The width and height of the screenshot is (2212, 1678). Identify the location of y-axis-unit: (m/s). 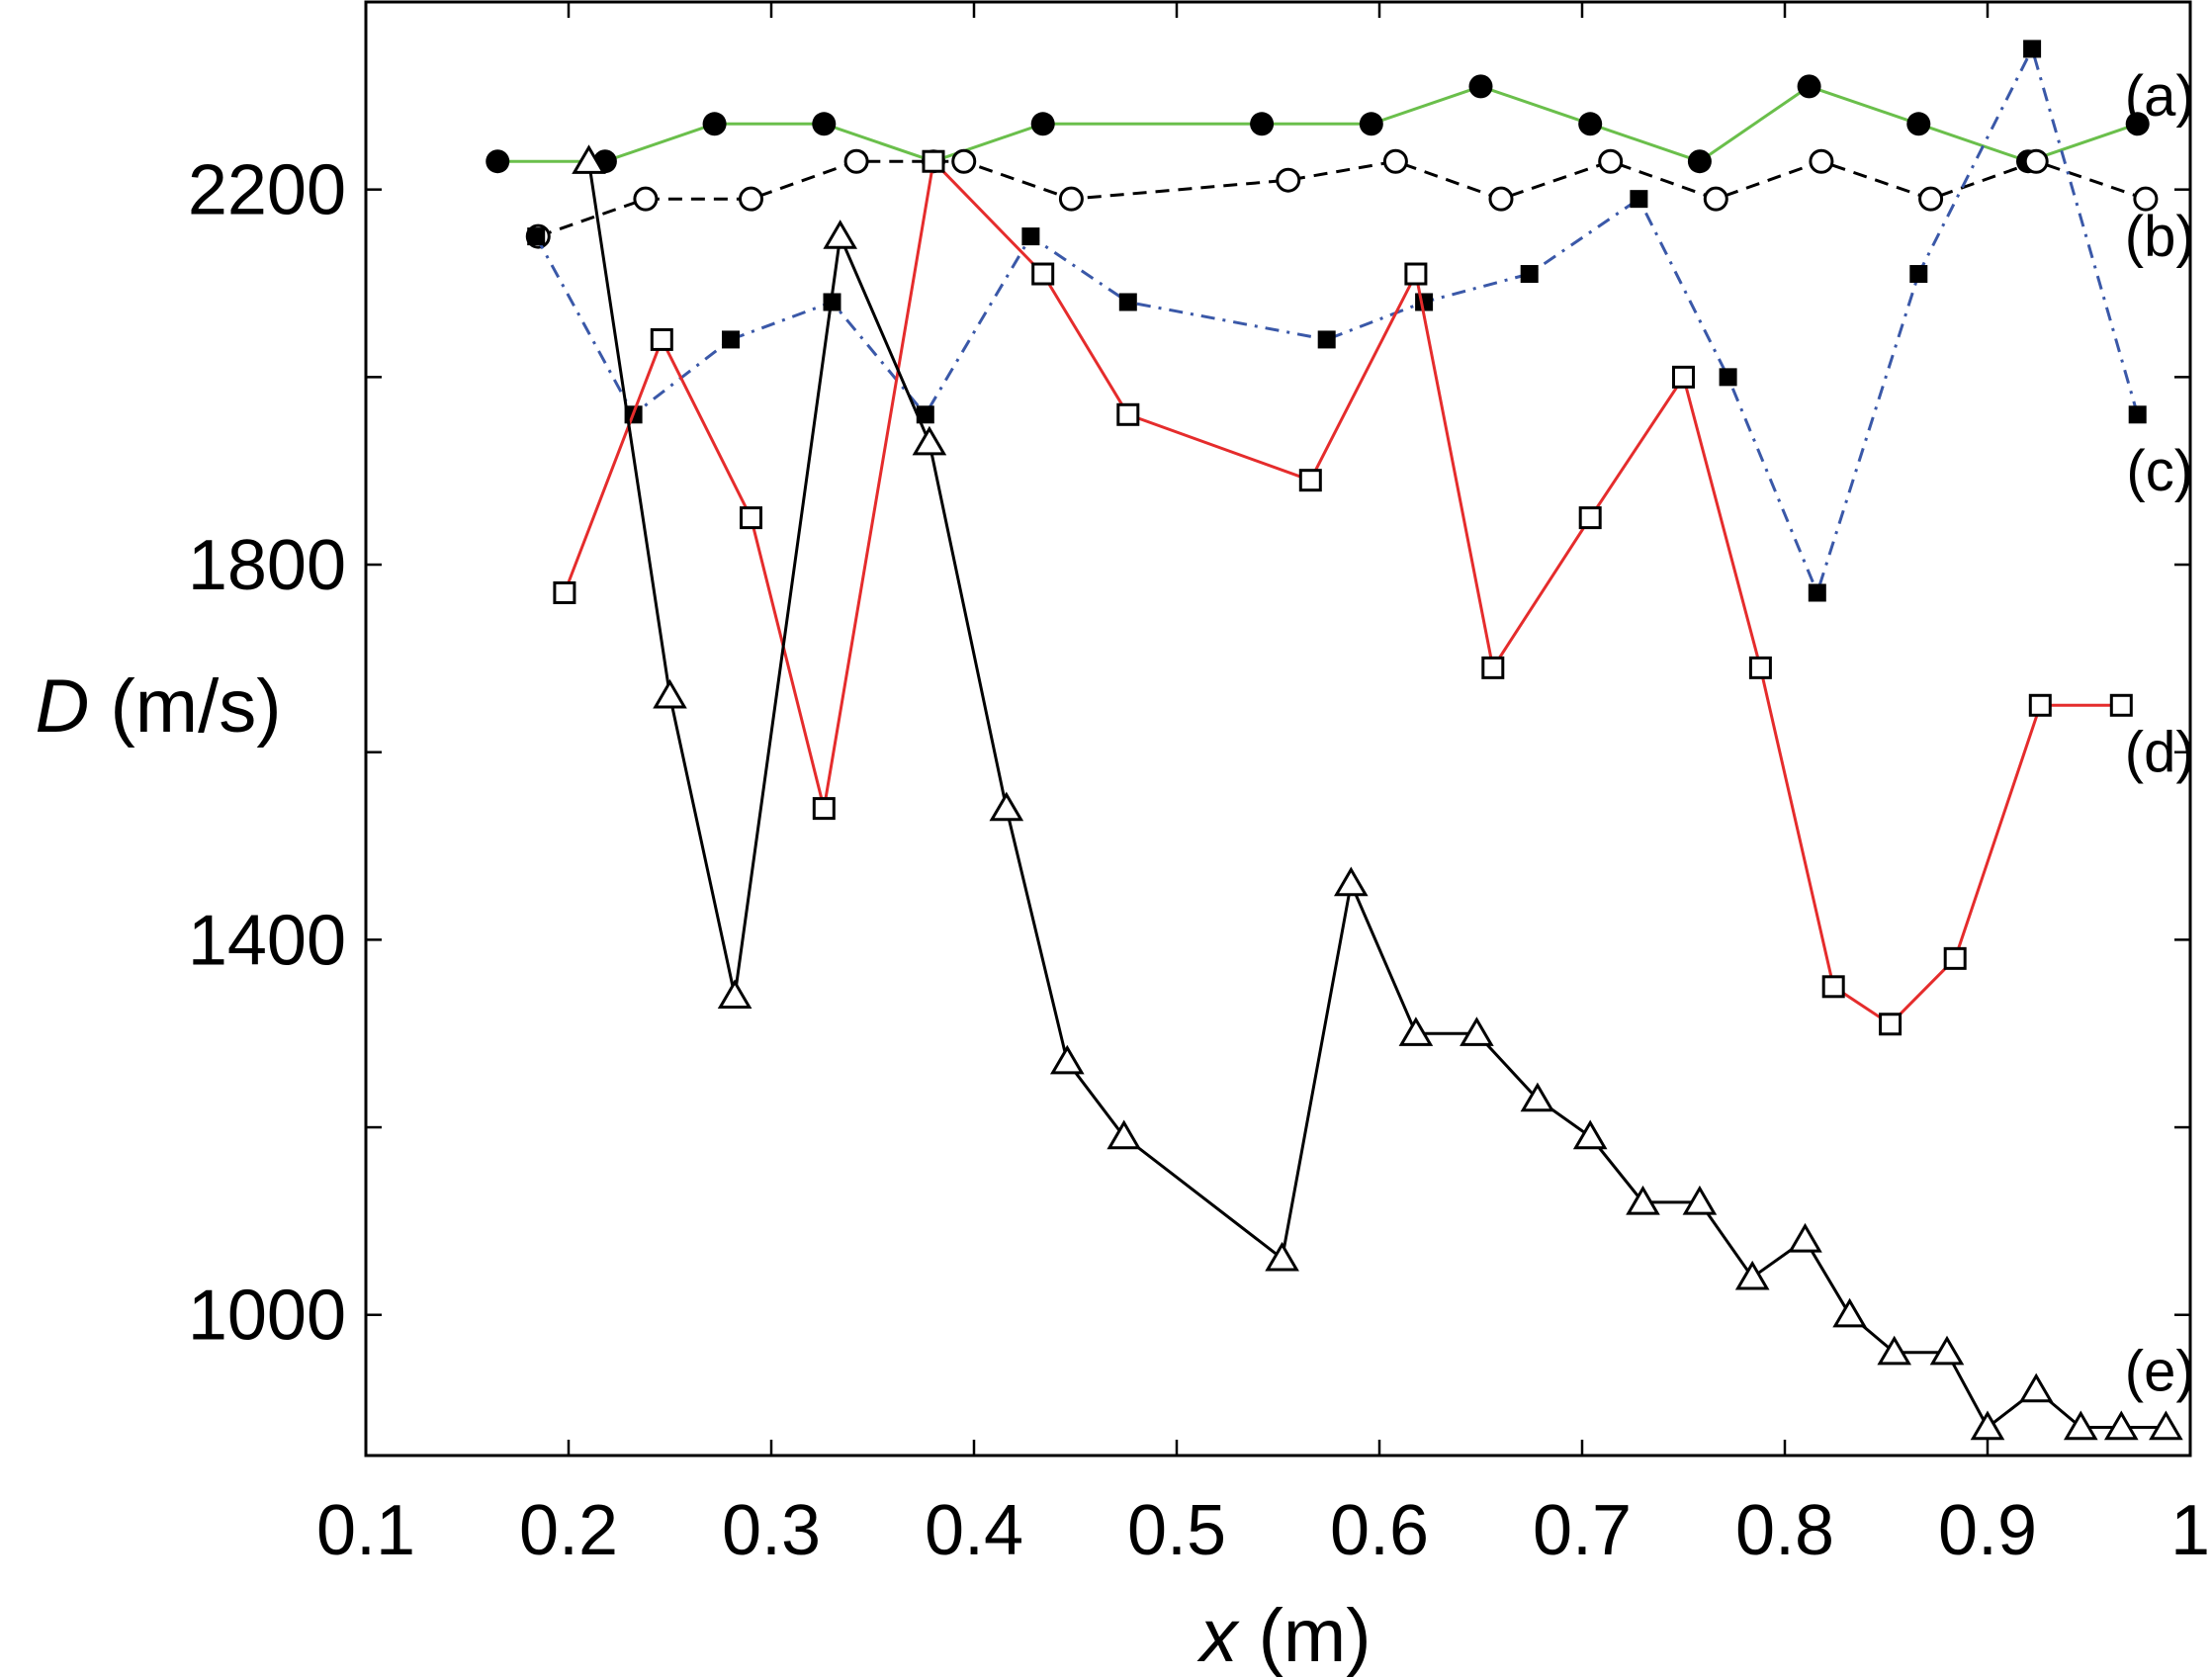
(185, 706).